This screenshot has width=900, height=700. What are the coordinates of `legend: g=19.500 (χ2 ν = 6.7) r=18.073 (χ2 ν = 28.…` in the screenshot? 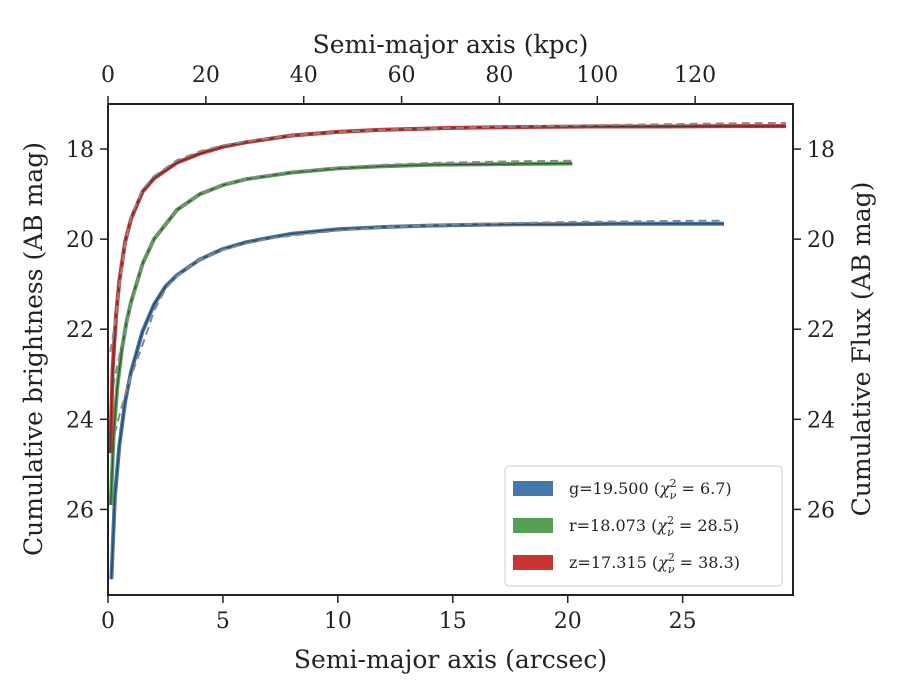 It's located at (643, 526).